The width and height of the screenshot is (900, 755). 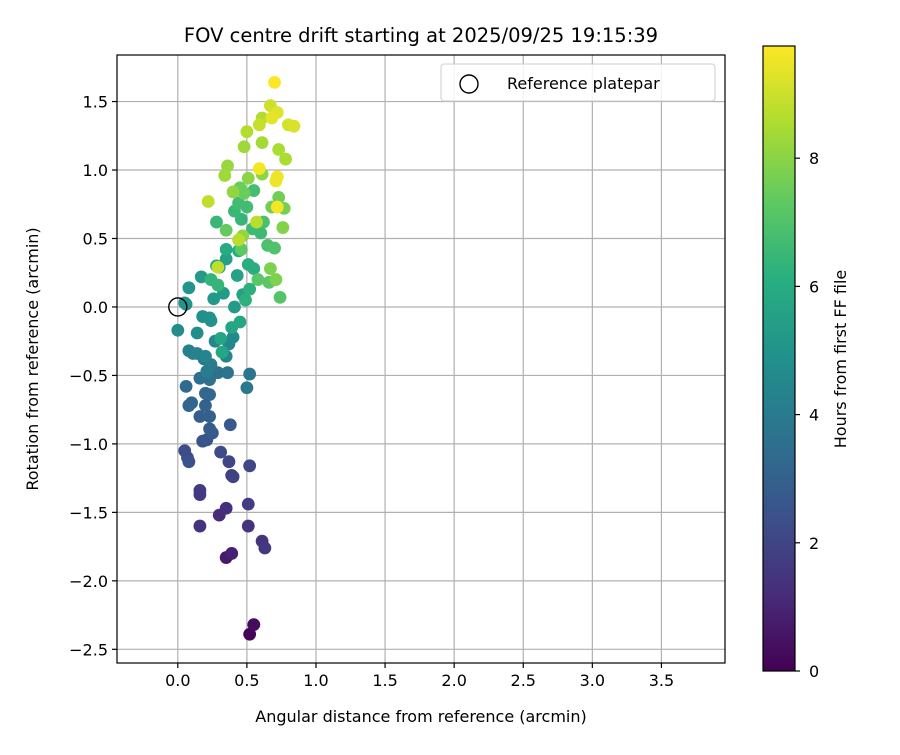 I want to click on y-tick-label: 1.0, so click(x=95, y=170).